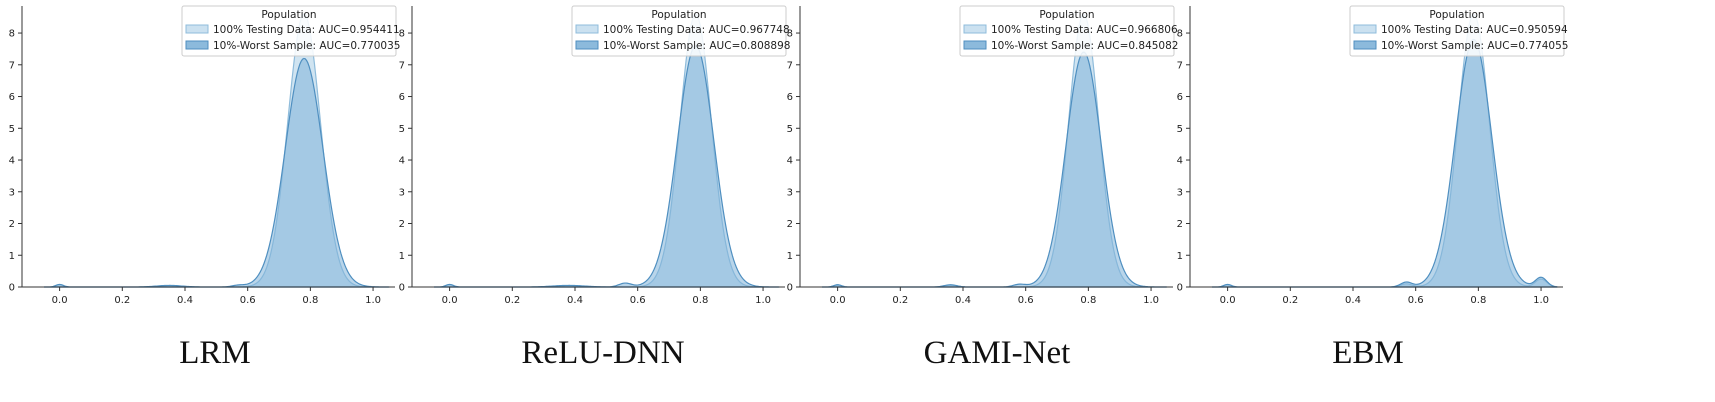 The image size is (1715, 402). Describe the element at coordinates (696, 46) in the screenshot. I see `legend-label-worst: 10%-Worst Sample: AUC=0.808898` at that location.